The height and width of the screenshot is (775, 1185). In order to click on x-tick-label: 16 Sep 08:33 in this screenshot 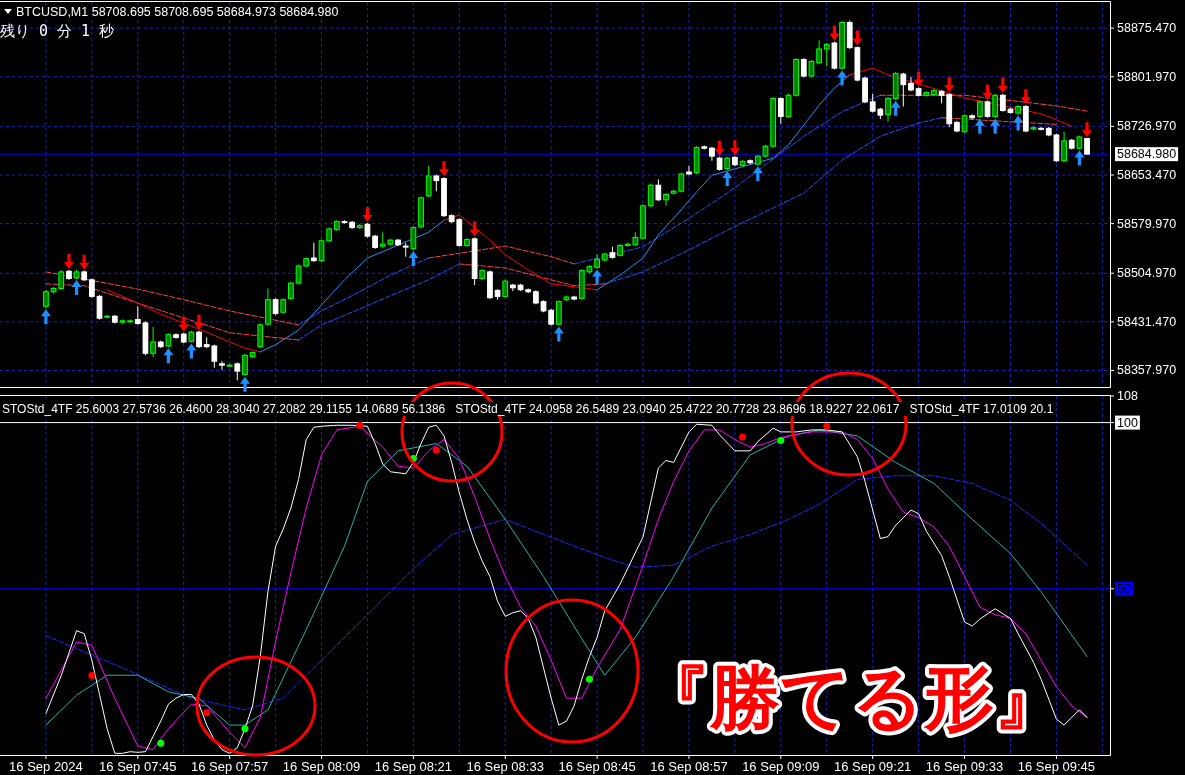, I will do `click(505, 766)`.